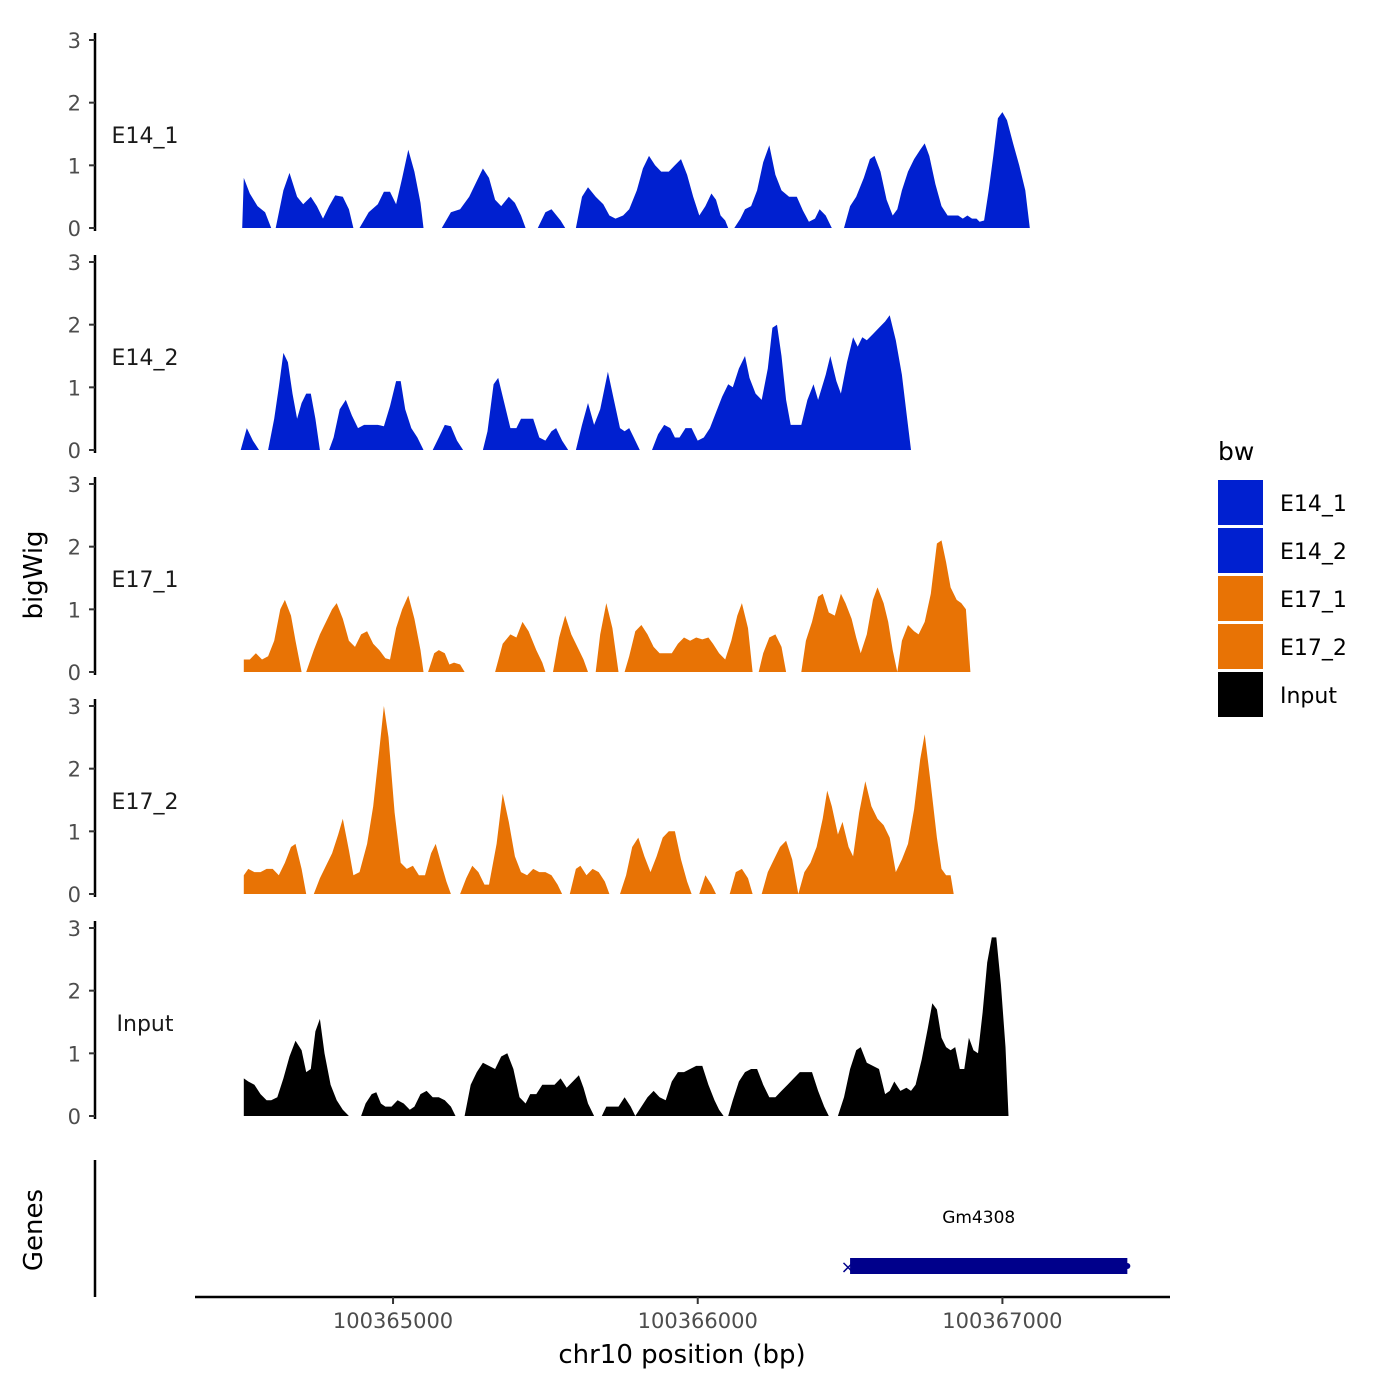 The image size is (1400, 1400). I want to click on track-panel-E17_1: 0 1 2 3 E17_1, so click(519, 579).